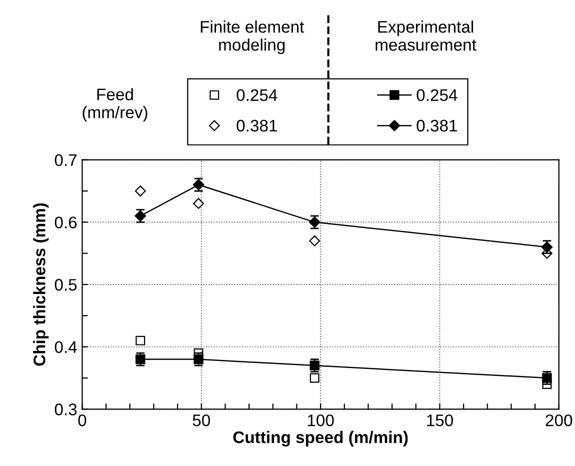  Describe the element at coordinates (201, 420) in the screenshot. I see `x-tick-label: 50` at that location.